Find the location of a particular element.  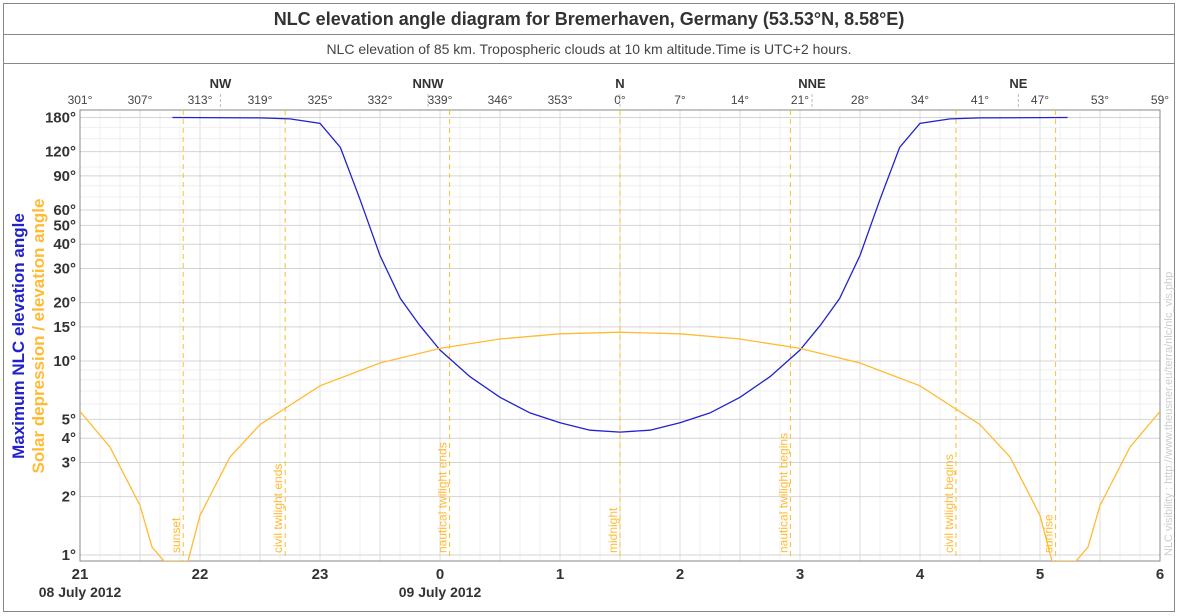

y-tick-label: 180° is located at coordinates (60, 117).